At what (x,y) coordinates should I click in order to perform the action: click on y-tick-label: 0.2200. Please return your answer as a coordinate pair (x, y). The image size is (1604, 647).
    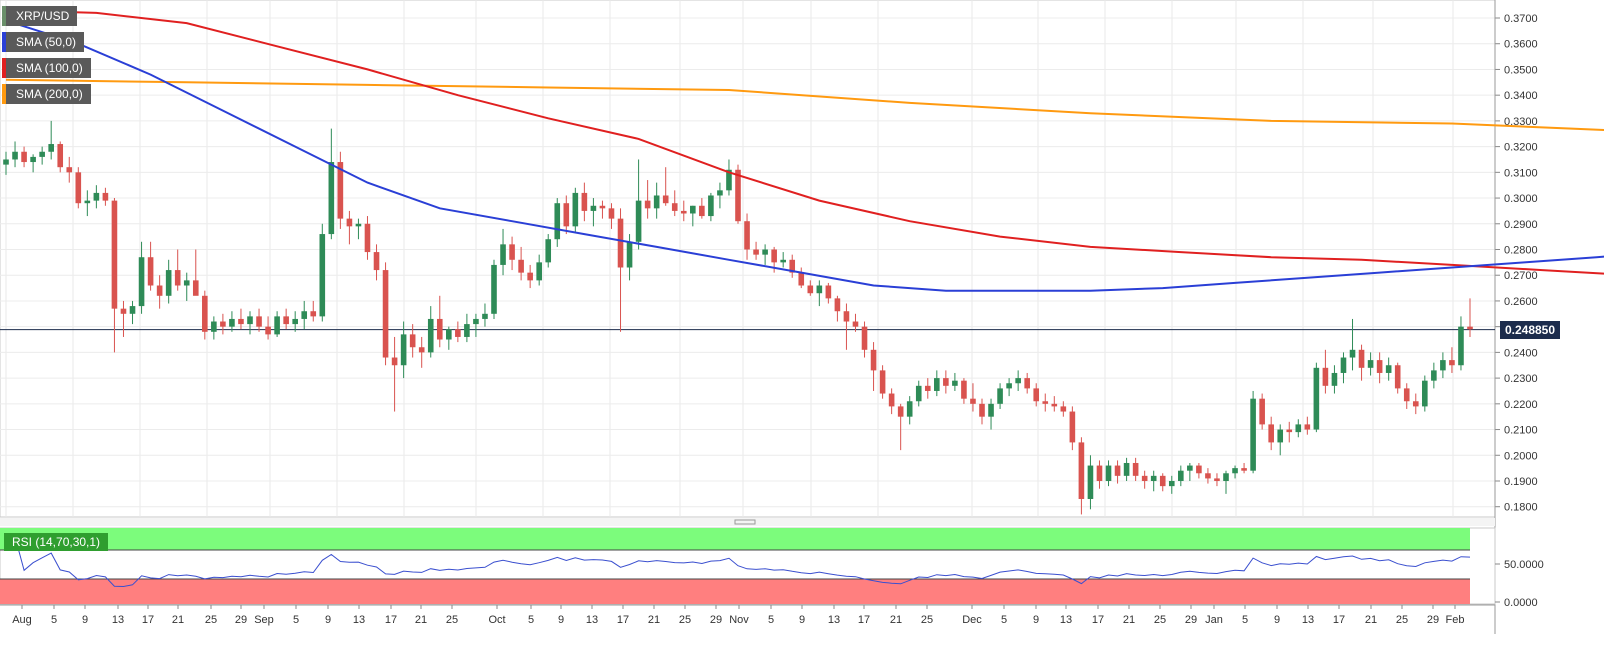
    Looking at the image, I should click on (1521, 405).